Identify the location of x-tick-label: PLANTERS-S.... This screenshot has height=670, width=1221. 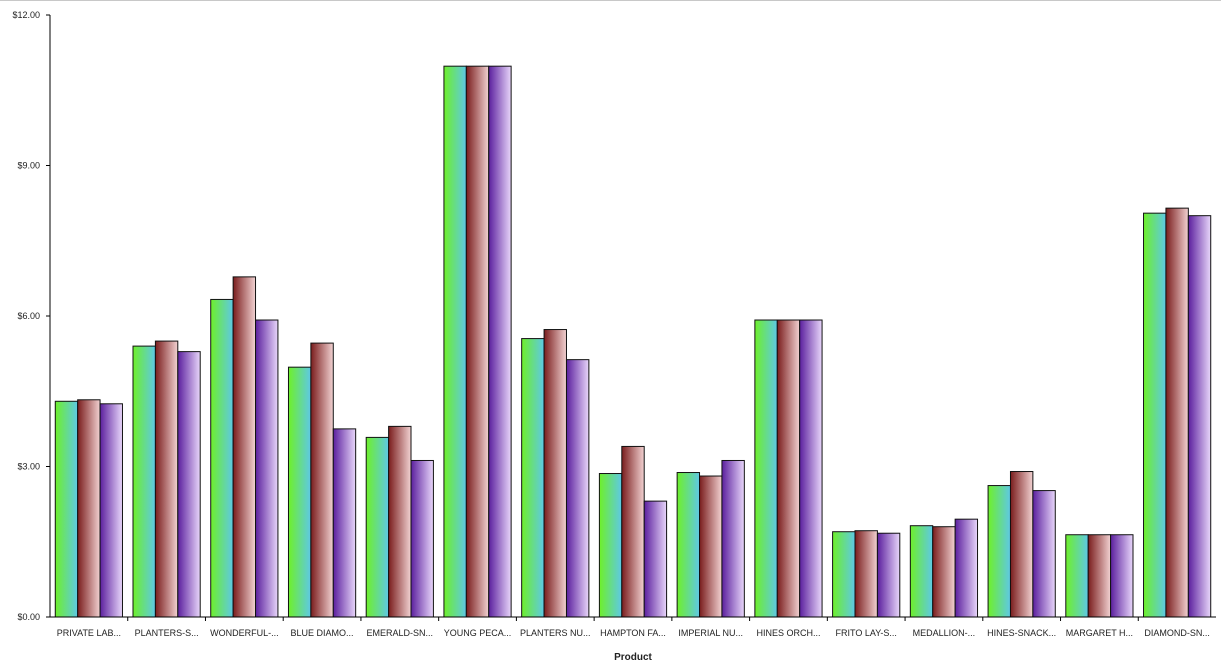
(167, 633).